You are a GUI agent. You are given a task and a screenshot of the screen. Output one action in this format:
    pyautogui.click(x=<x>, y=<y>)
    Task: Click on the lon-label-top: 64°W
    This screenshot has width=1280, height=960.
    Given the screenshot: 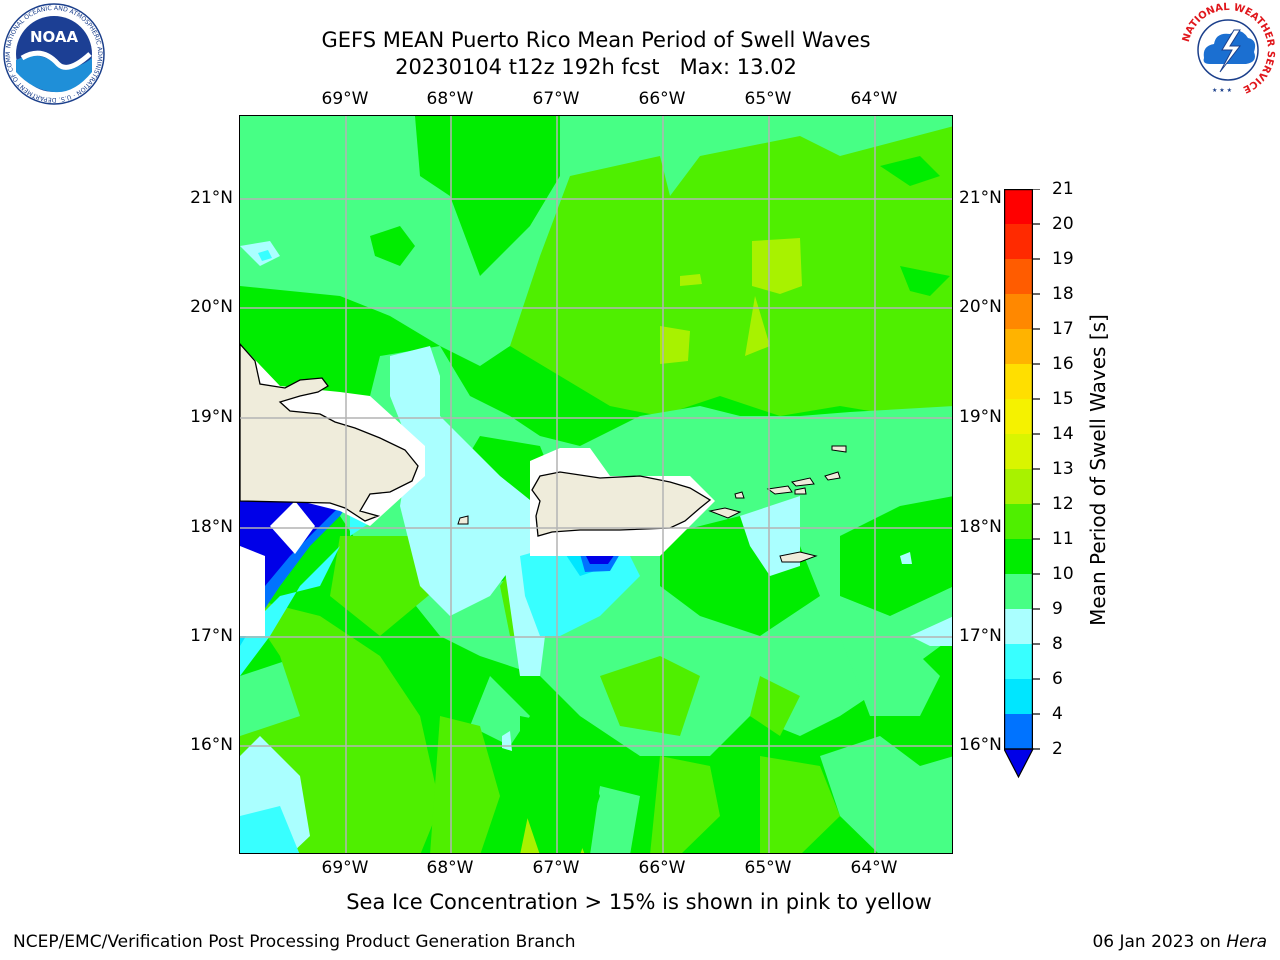 What is the action you would take?
    pyautogui.click(x=874, y=99)
    